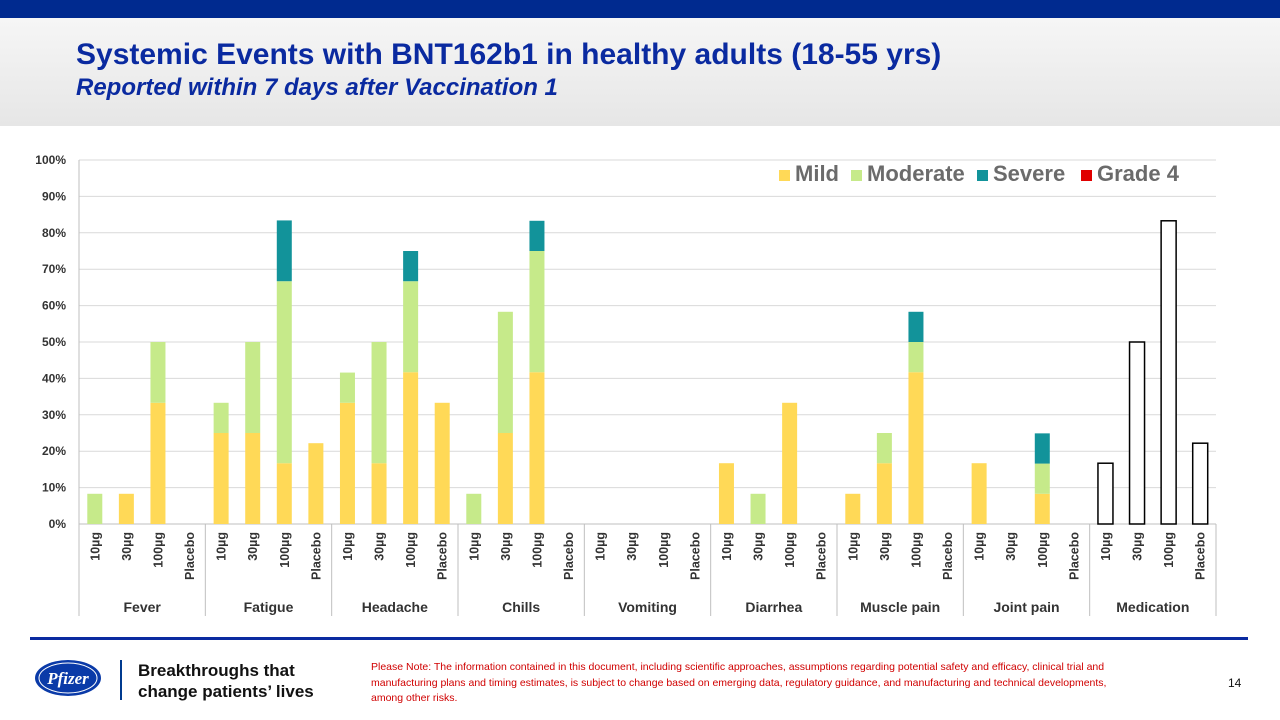 This screenshot has height=720, width=1280. I want to click on group-label: Fatigue, so click(269, 607).